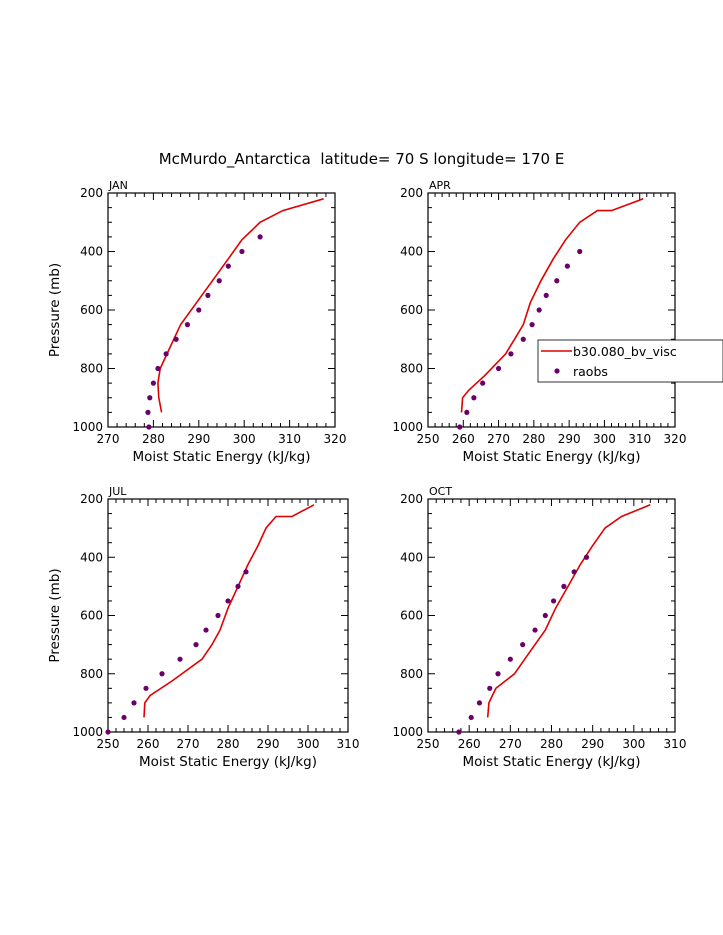 Image resolution: width=723 pixels, height=935 pixels. Describe the element at coordinates (108, 744) in the screenshot. I see `x-tick-label: 250` at that location.